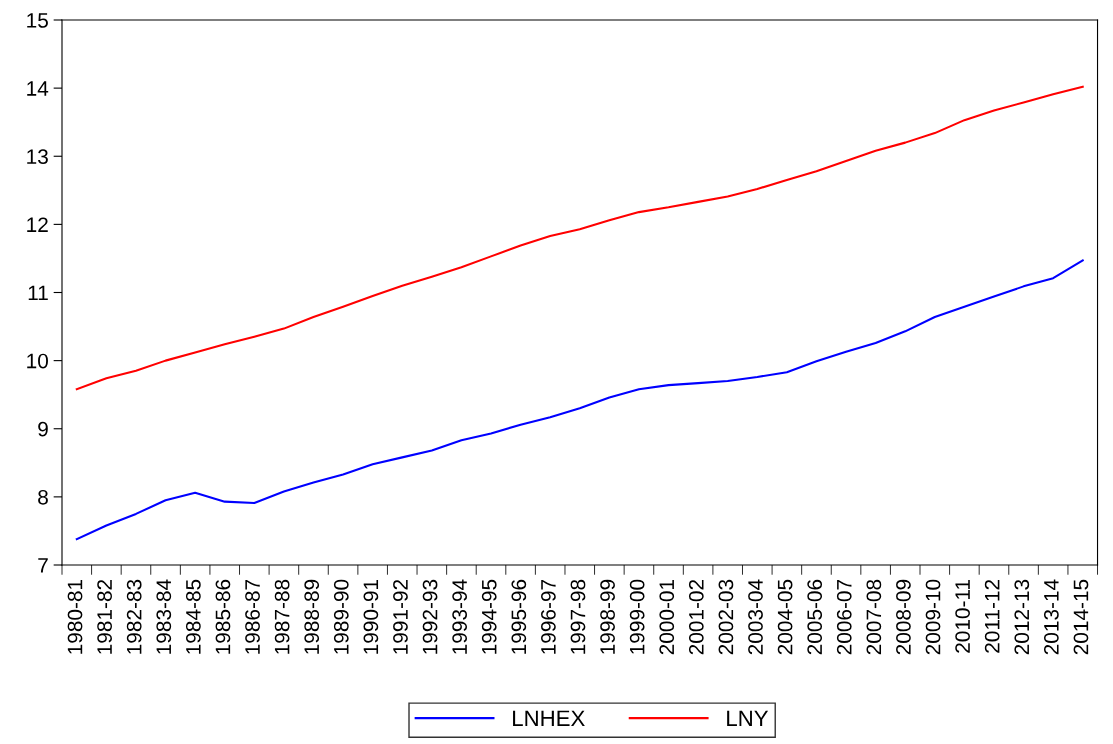  What do you see at coordinates (104, 616) in the screenshot?
I see `x-tick-label: 1981-82` at bounding box center [104, 616].